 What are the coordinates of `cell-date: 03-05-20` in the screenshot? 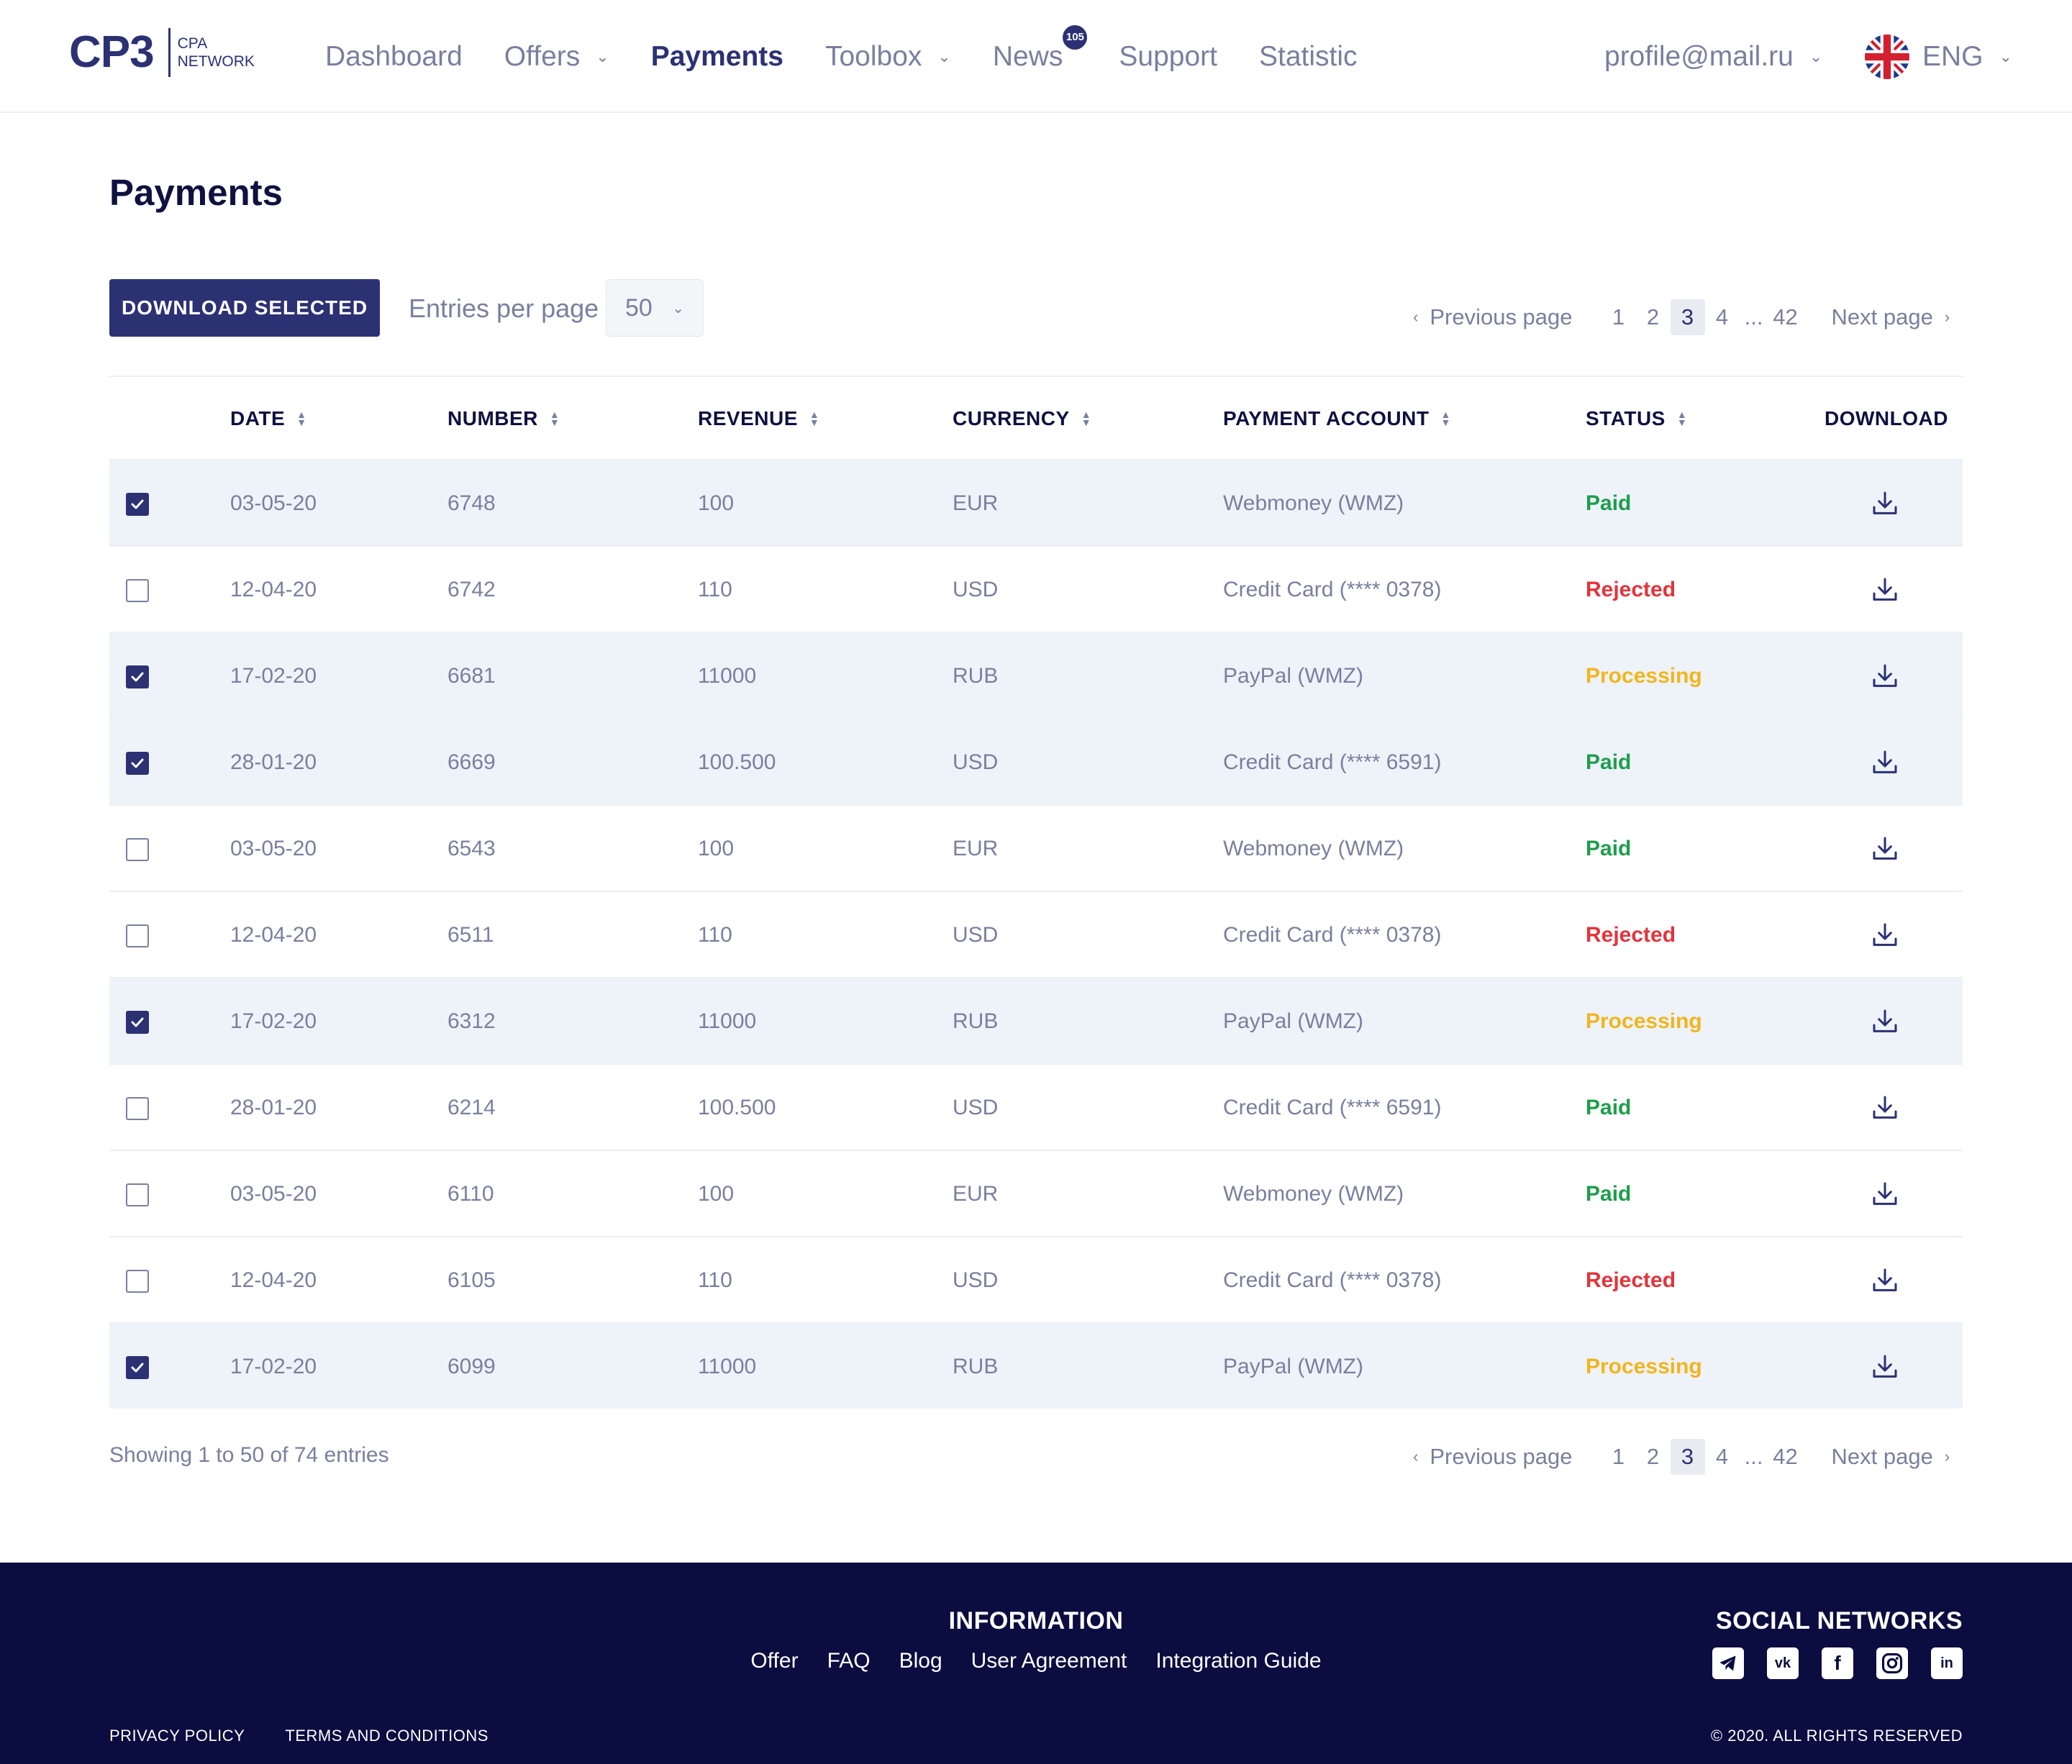 It's located at (273, 503).